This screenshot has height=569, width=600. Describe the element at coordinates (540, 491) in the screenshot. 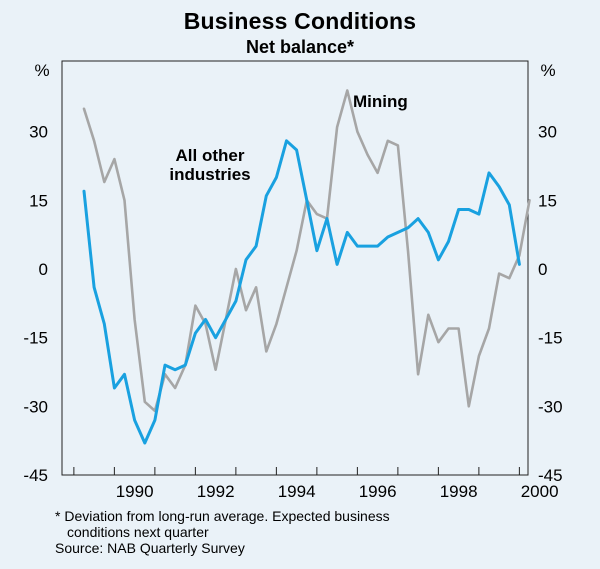

I see `x-tick-label: 2000` at that location.